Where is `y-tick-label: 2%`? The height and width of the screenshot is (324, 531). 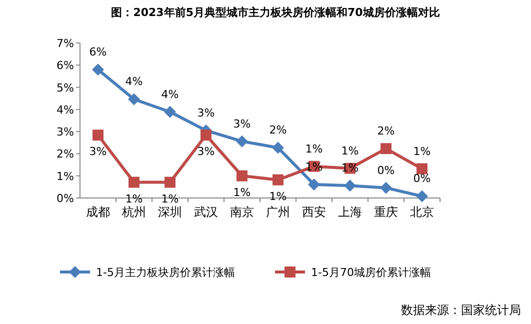 y-tick-label: 2% is located at coordinates (65, 154).